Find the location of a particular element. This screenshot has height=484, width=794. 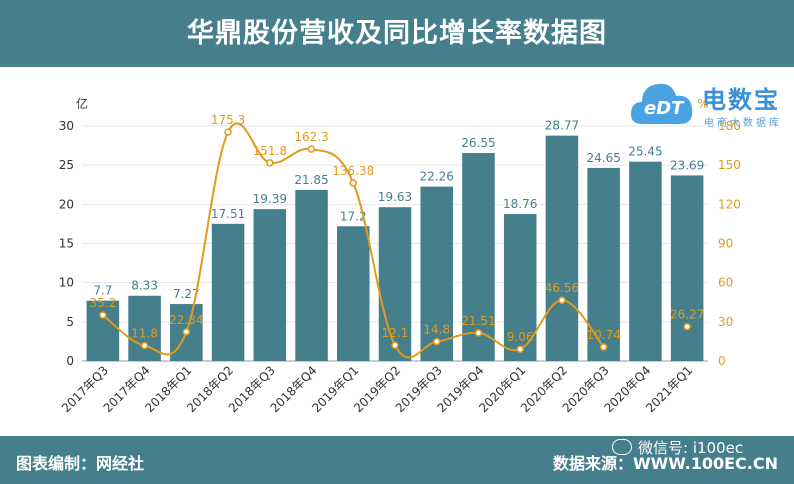

growth-rate-label: 136.38 is located at coordinates (353, 171).